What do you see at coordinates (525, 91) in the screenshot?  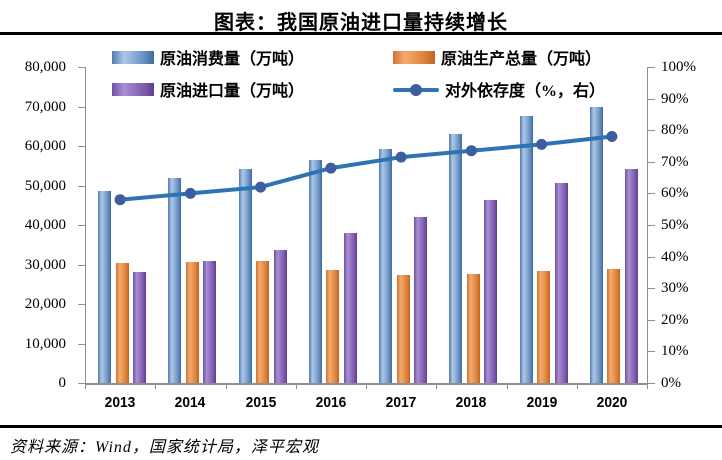 I see `legend-label-dependence: 对外依存度（%，右）` at bounding box center [525, 91].